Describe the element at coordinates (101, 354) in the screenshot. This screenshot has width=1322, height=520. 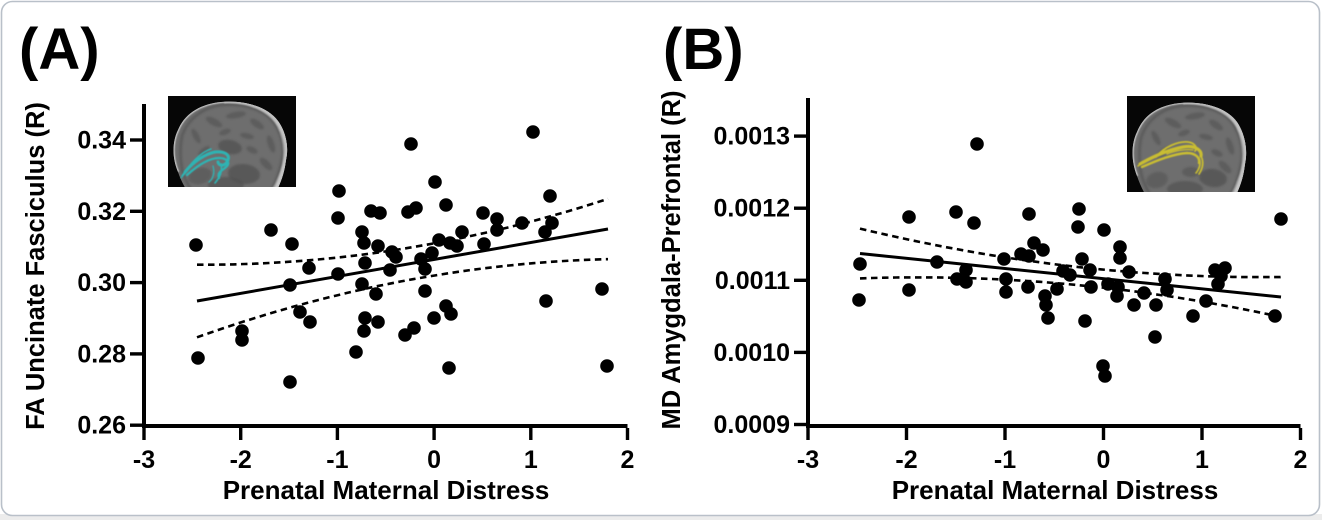
I see `svg-text: 0.28` at that location.